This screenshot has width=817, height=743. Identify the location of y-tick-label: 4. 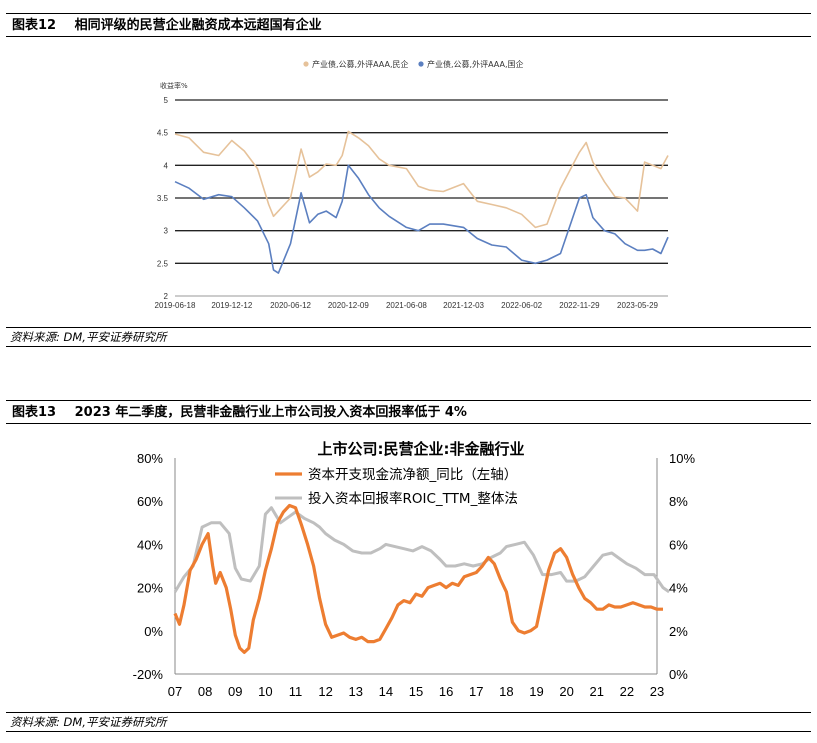
(166, 165).